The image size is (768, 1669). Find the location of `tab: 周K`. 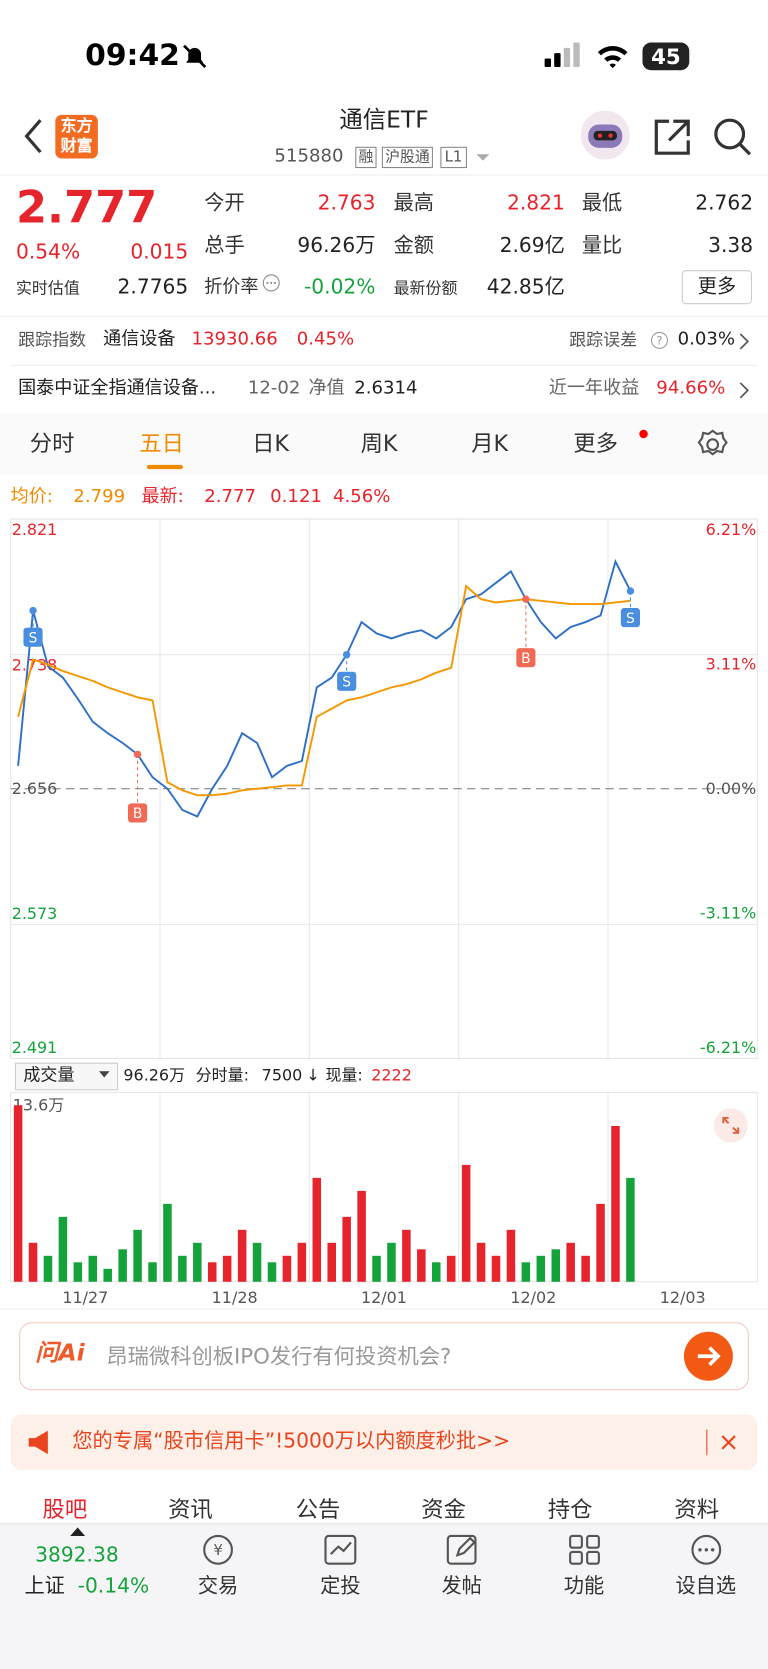

tab: 周K is located at coordinates (379, 443).